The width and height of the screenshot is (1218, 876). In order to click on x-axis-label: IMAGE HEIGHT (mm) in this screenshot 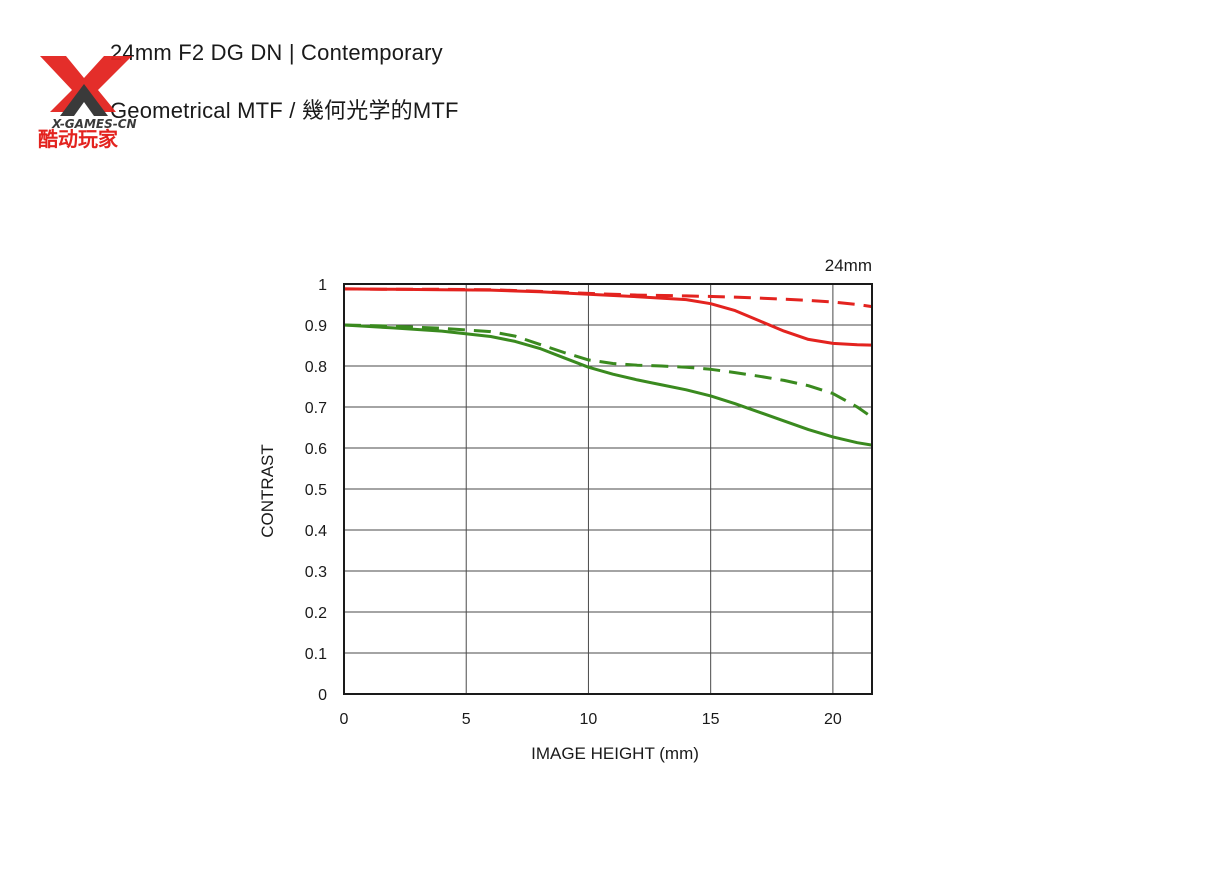, I will do `click(615, 753)`.